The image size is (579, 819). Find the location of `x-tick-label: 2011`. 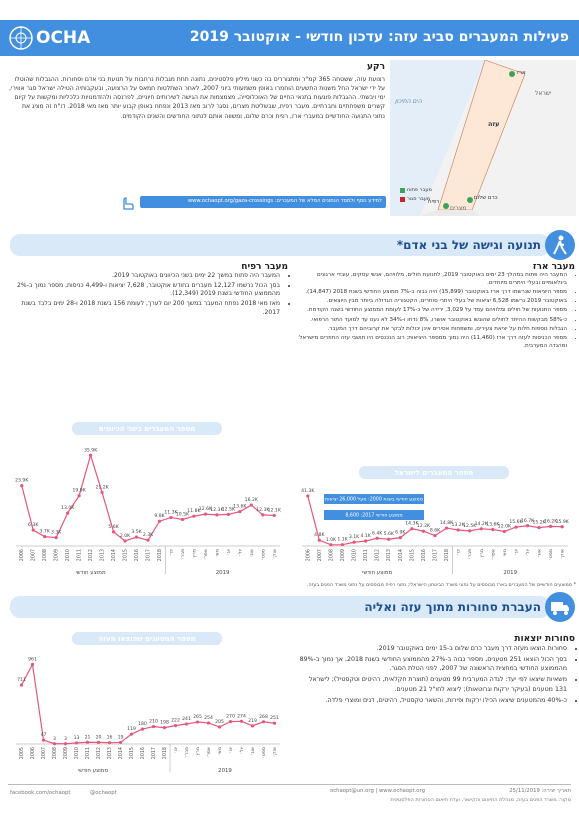

x-tick-label: 2011 is located at coordinates (366, 555).